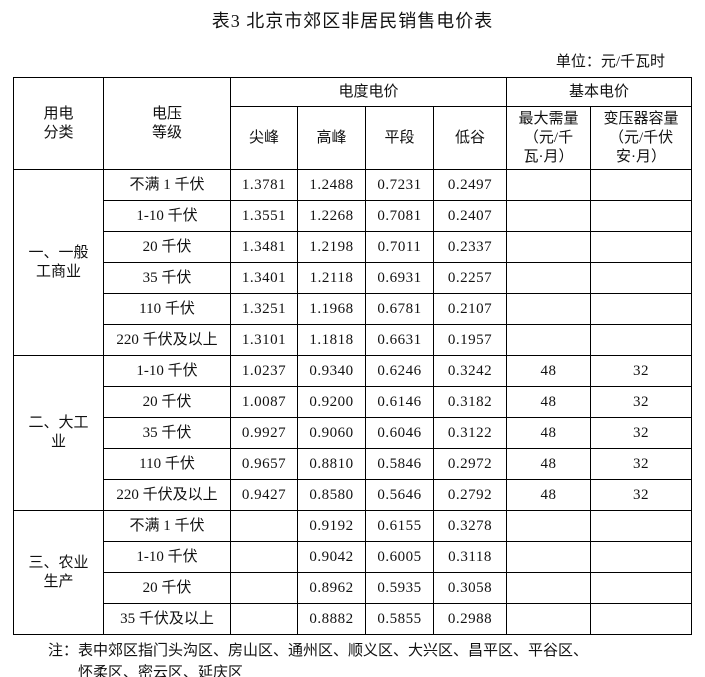 This screenshot has height=677, width=705. I want to click on price-cell: 1.3781, so click(264, 185).